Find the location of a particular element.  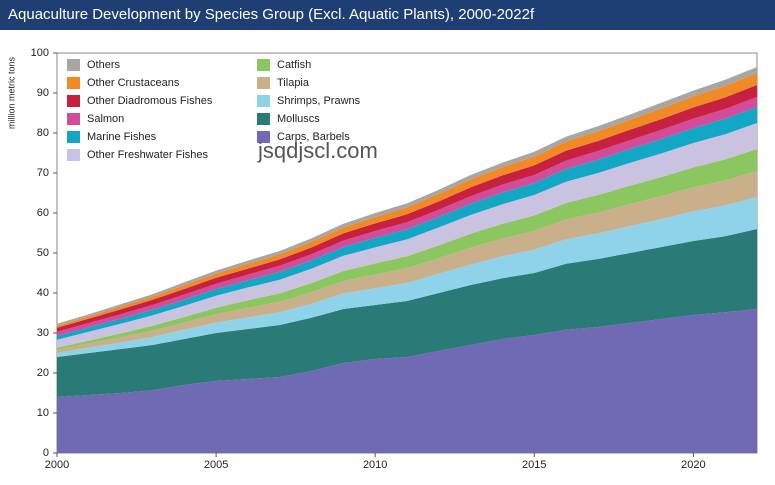

title-bar is located at coordinates (387, 15).